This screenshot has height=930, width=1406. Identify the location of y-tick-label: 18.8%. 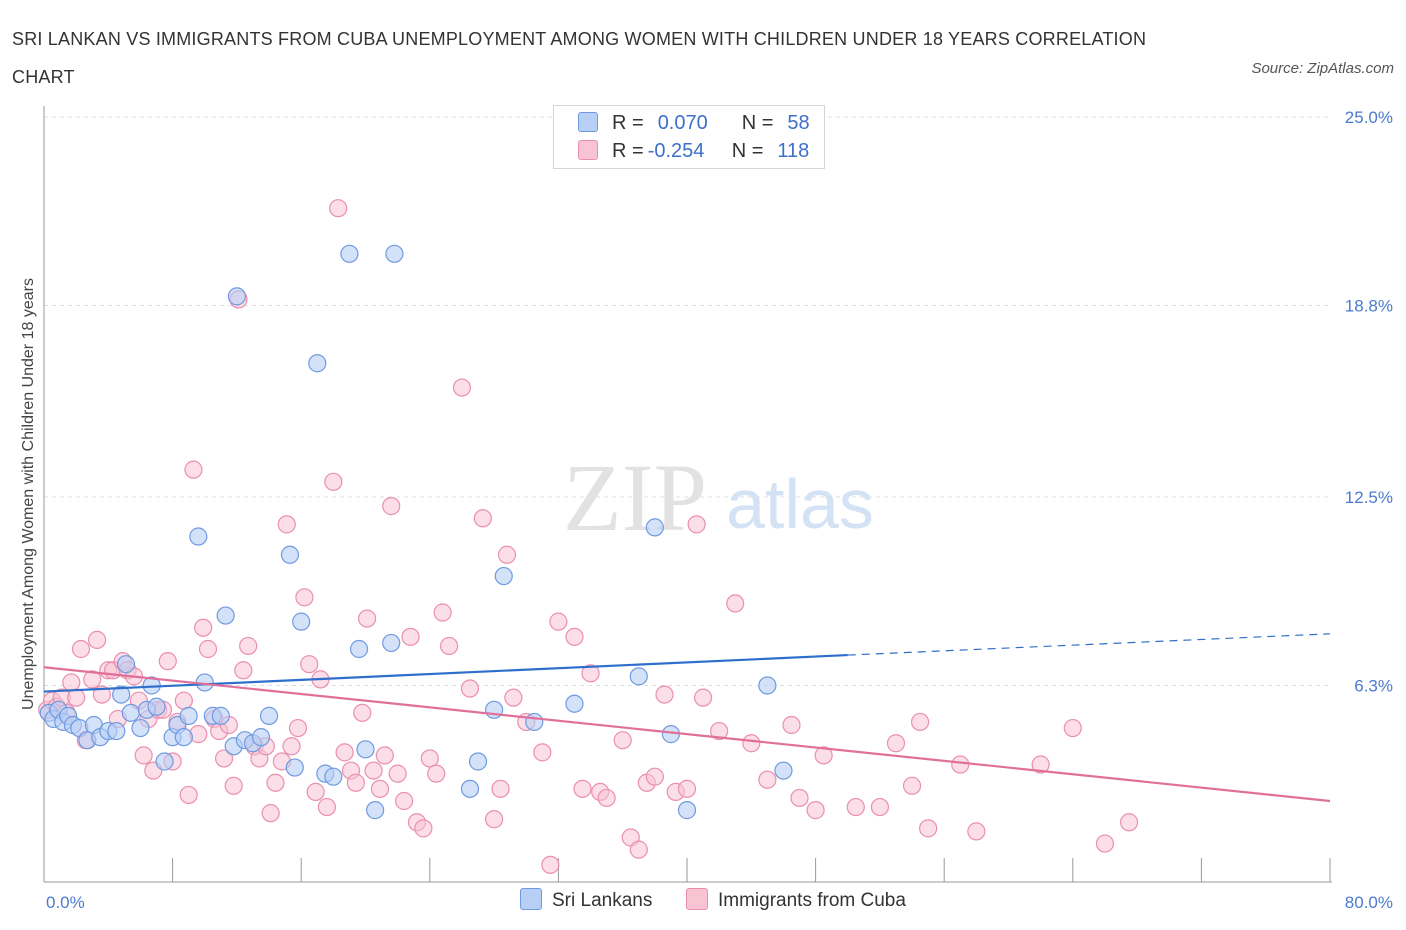
(1369, 305).